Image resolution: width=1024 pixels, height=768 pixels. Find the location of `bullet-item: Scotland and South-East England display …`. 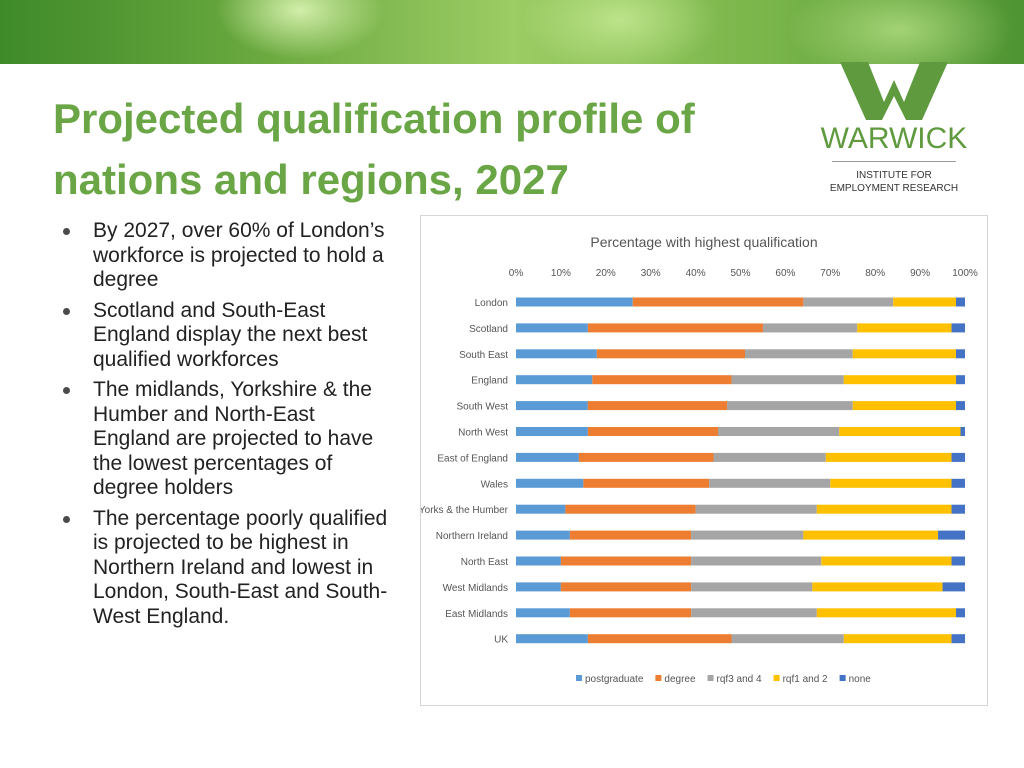

bullet-item: Scotland and South-East England display … is located at coordinates (223, 336).